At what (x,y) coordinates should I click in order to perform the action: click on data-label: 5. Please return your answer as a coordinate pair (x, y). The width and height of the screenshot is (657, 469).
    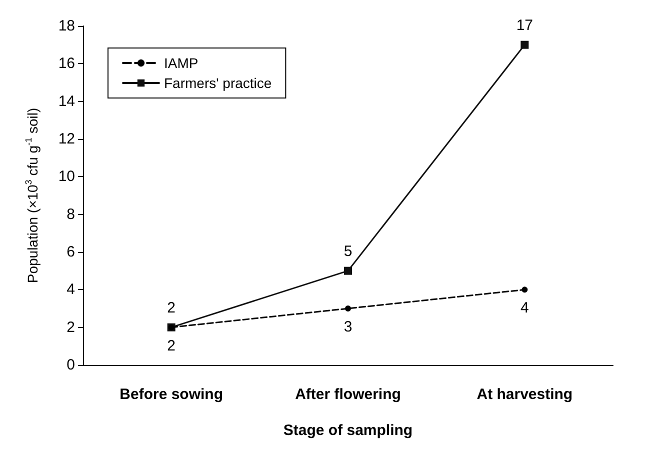
    Looking at the image, I should click on (348, 251).